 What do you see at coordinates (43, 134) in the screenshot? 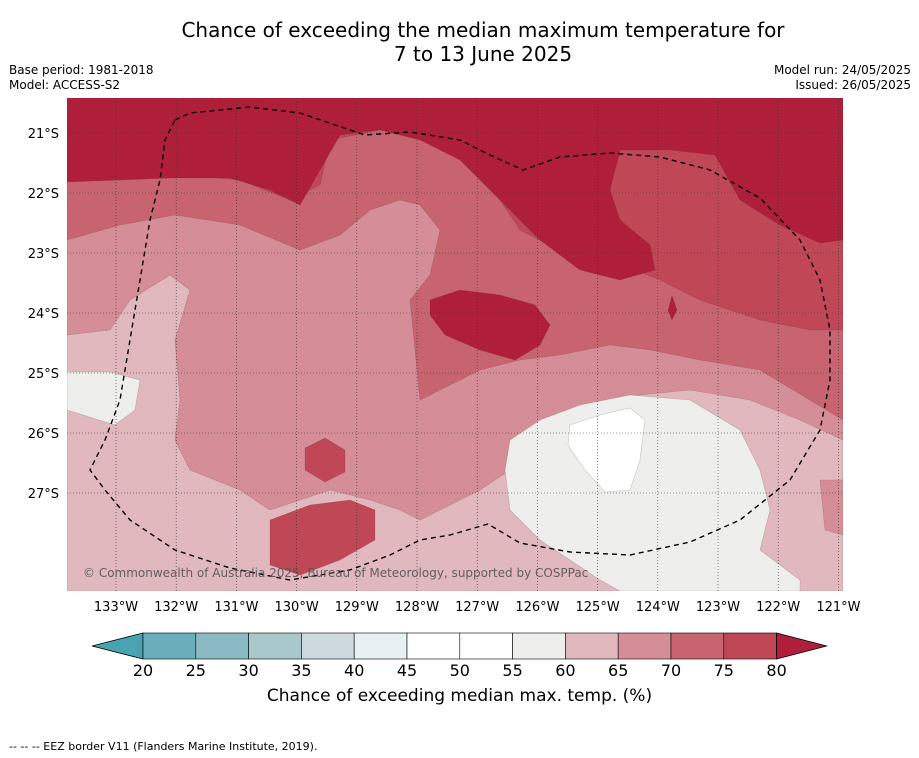
I see `latitude-label: 21°S` at bounding box center [43, 134].